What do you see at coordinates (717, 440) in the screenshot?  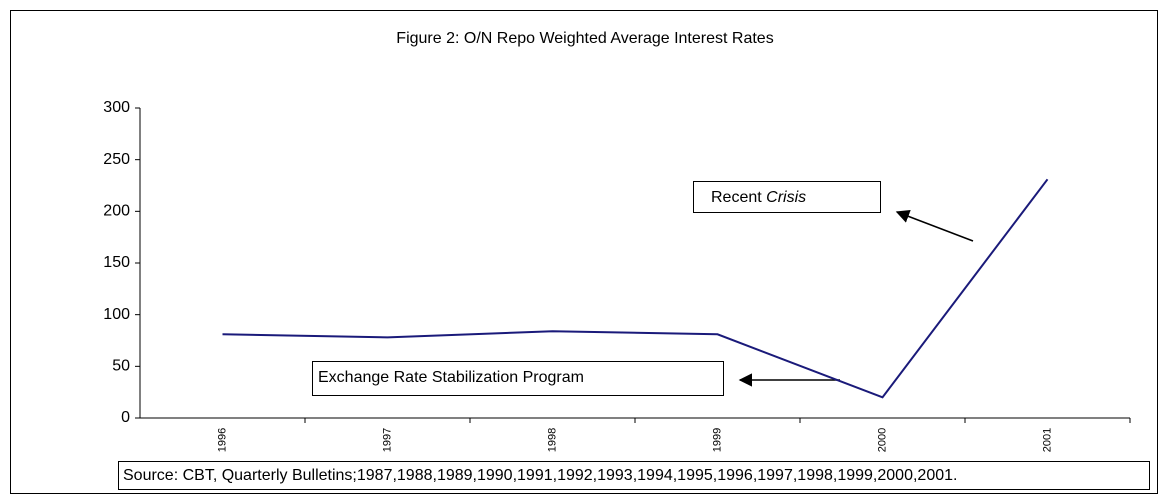 I see `x-tick-label: 1999` at bounding box center [717, 440].